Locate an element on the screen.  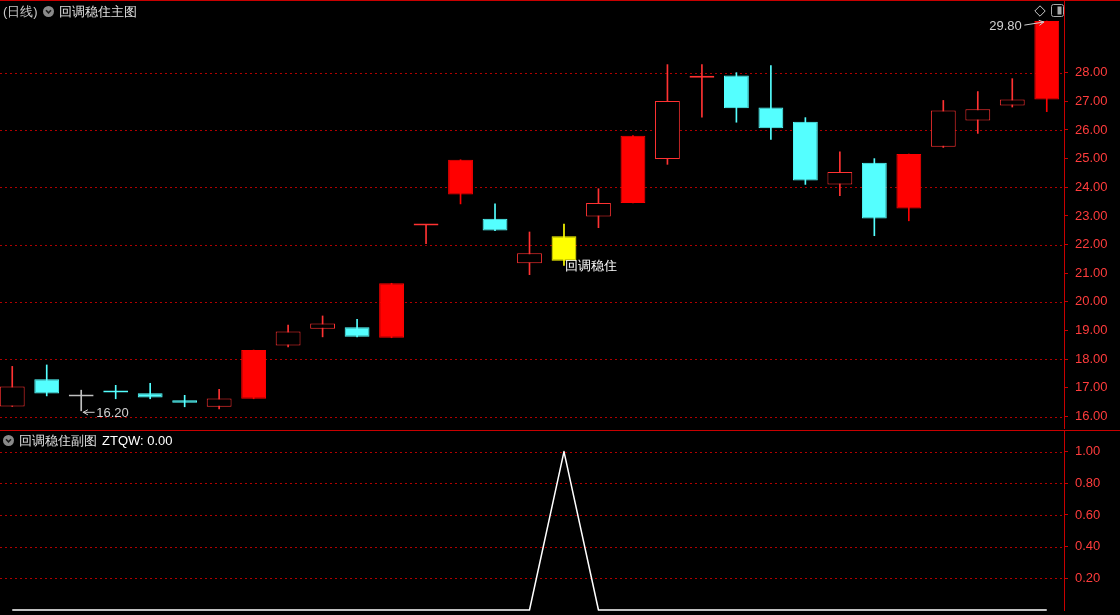
annotation: 29.80 is located at coordinates (1005, 25).